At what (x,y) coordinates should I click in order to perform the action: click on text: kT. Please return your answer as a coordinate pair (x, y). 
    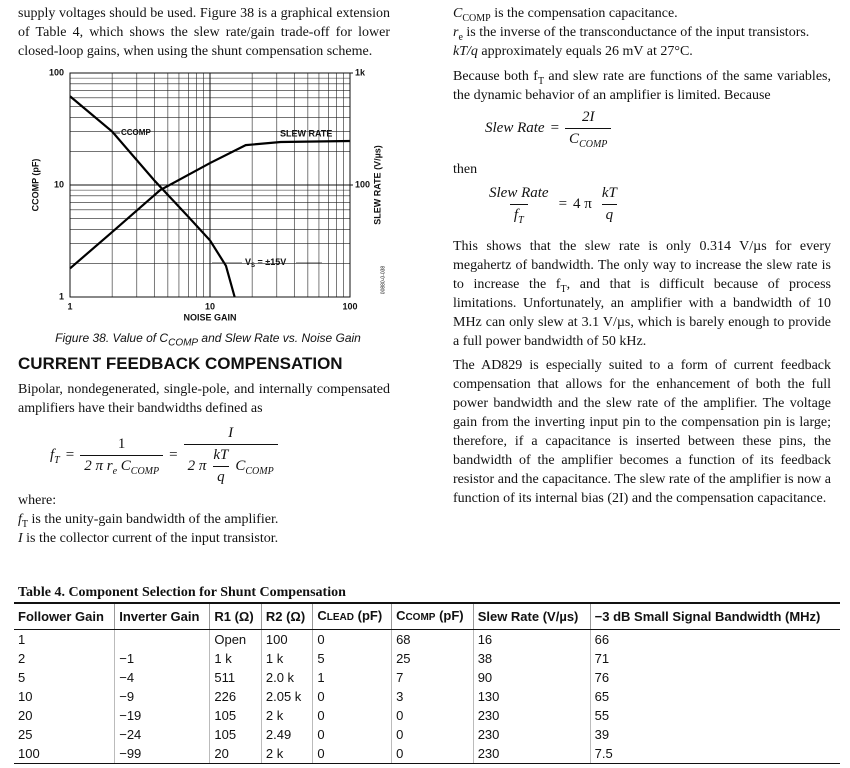
    Looking at the image, I should click on (609, 193).